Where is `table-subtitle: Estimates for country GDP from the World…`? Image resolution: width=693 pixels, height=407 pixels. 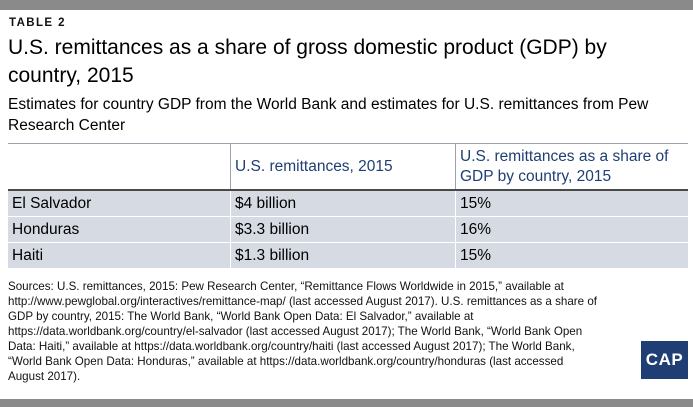
table-subtitle: Estimates for country GDP from the World… is located at coordinates (328, 115).